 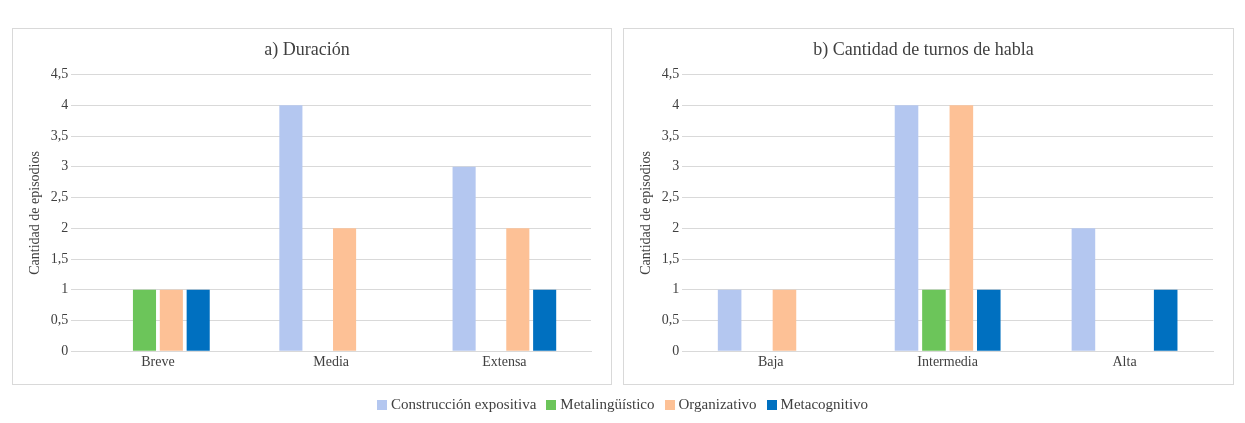 I want to click on legend-label: Construcción expositiva, so click(x=463, y=404).